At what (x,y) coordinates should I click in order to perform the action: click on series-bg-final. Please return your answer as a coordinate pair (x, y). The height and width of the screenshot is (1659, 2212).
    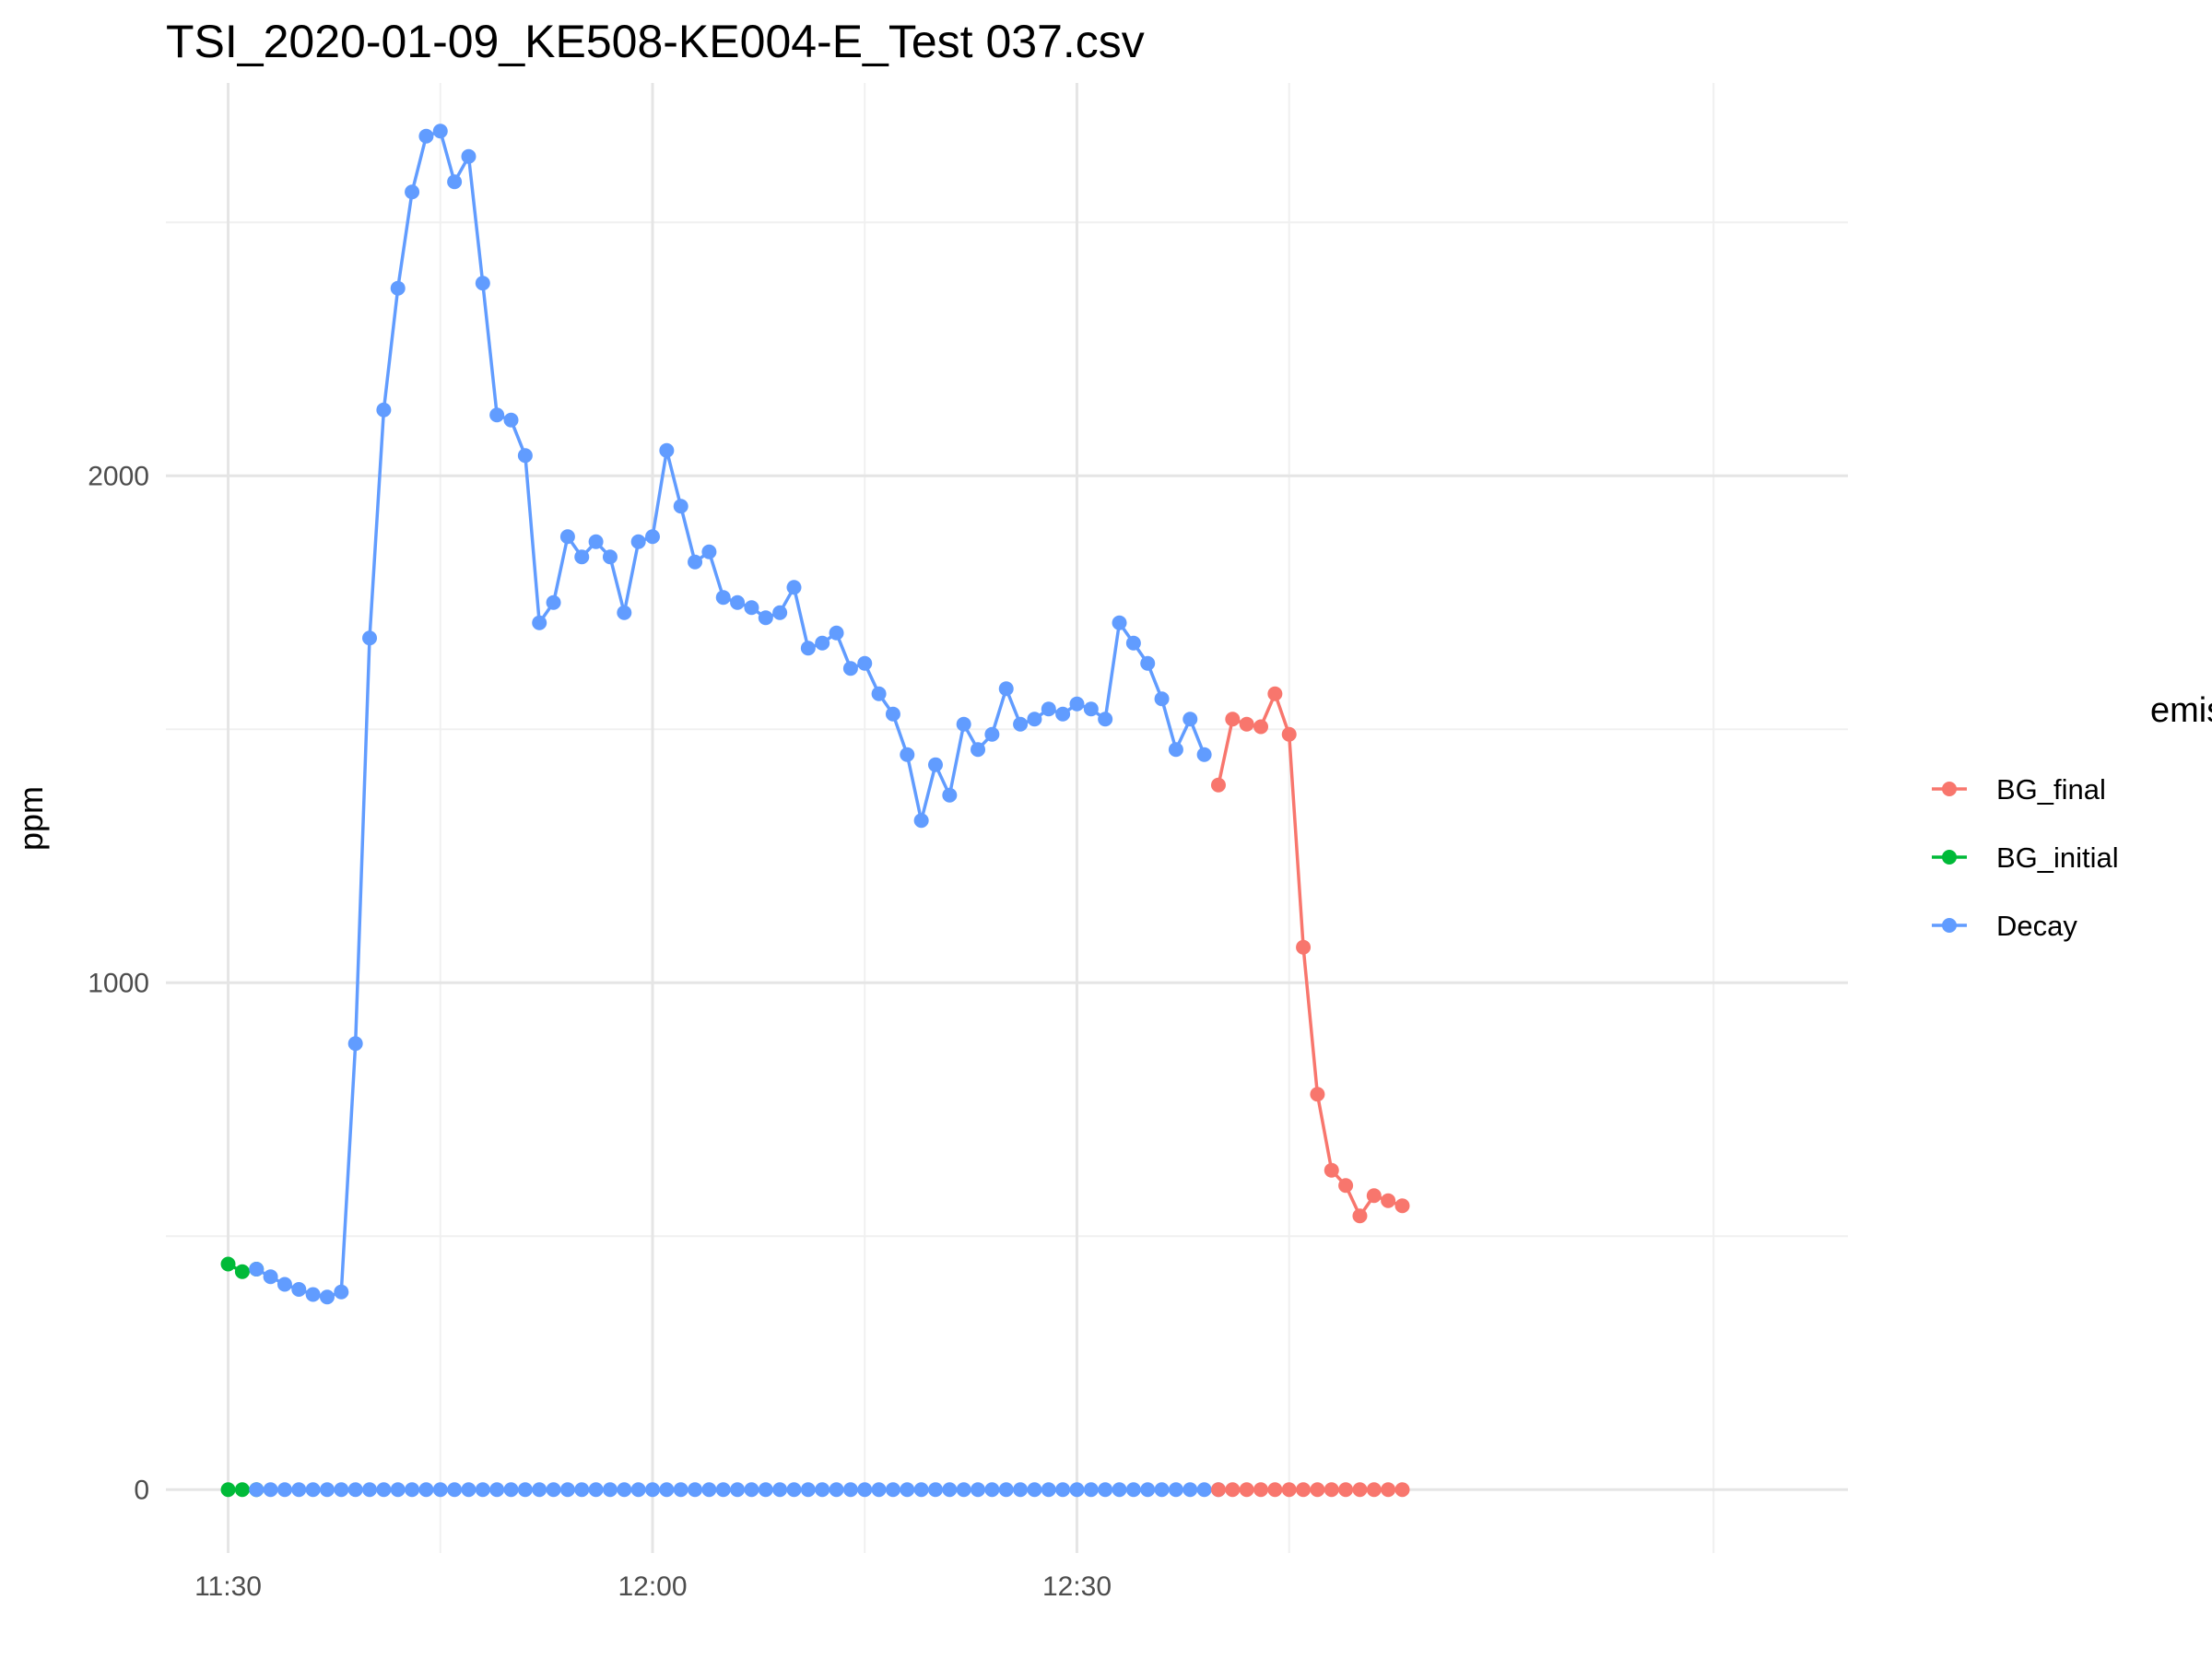
    Looking at the image, I should click on (1310, 955).